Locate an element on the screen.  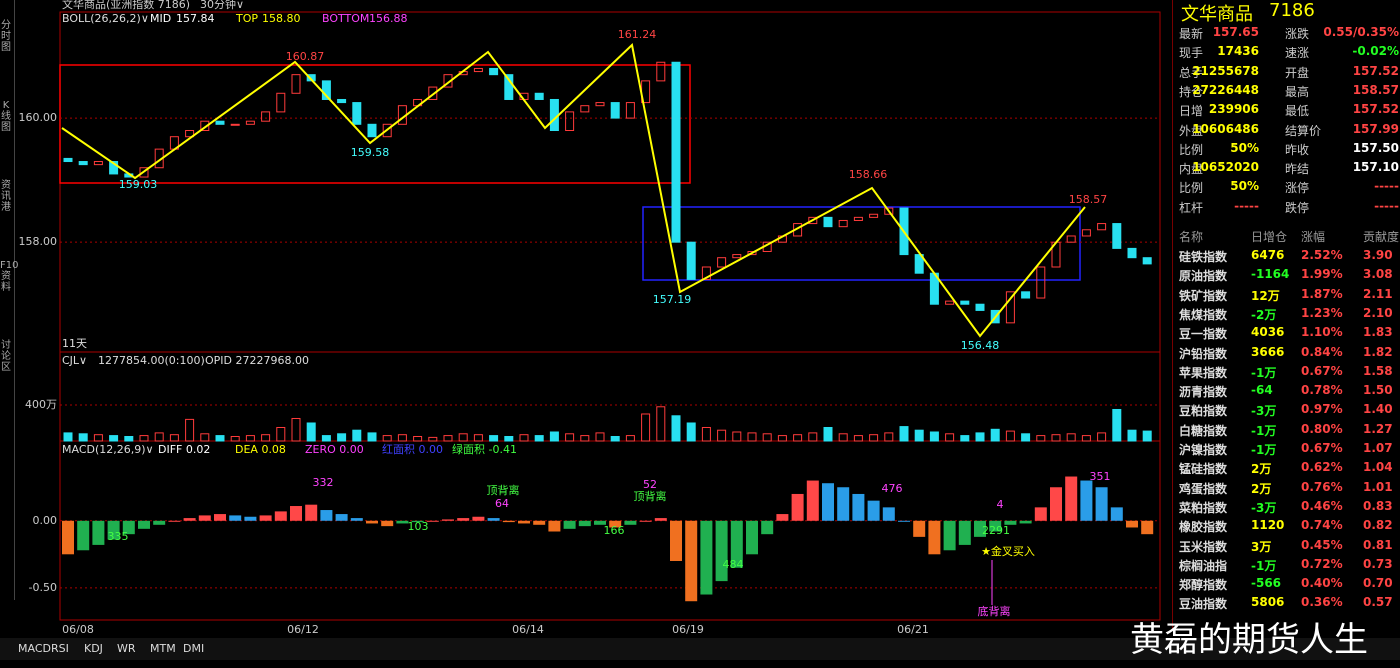
quote-label: 昨收 is located at coordinates (1297, 149).